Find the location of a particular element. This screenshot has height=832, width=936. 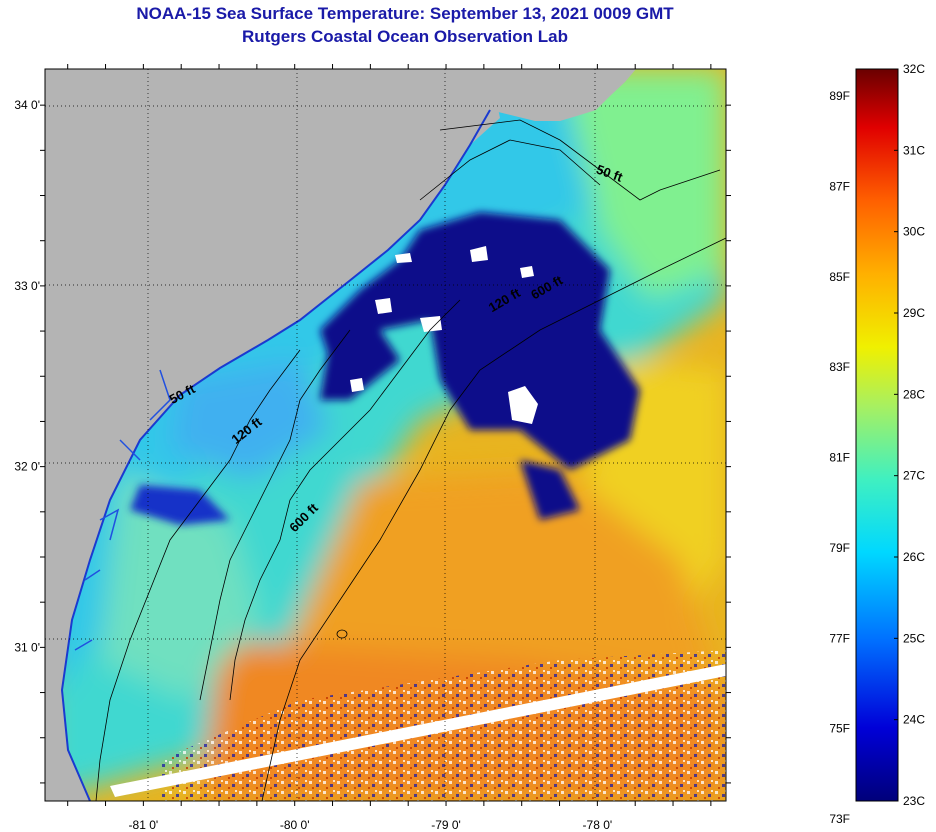

colorbar-celsius-label: 29C is located at coordinates (914, 313).